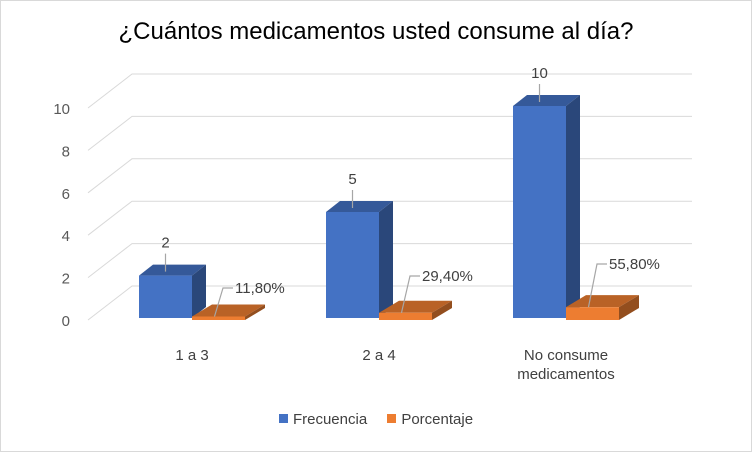 The image size is (752, 452). Describe the element at coordinates (66, 151) in the screenshot. I see `y-tick-label-4: 8` at that location.